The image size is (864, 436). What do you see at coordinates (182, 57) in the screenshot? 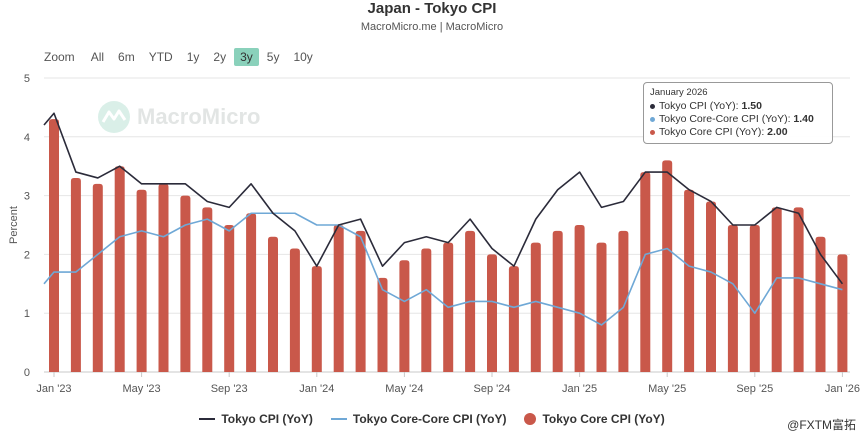
I see `zoom-bar: Zoom All 6m YTD 1y 2y 3y 5y 10y` at bounding box center [182, 57].